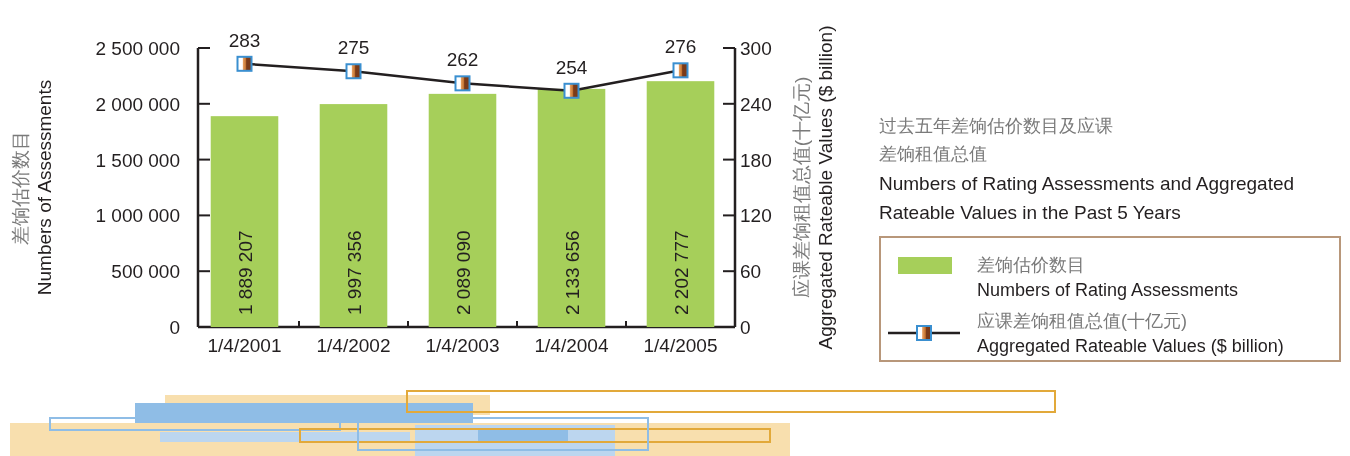 The height and width of the screenshot is (456, 1350). I want to click on data-label: 283, so click(244, 40).